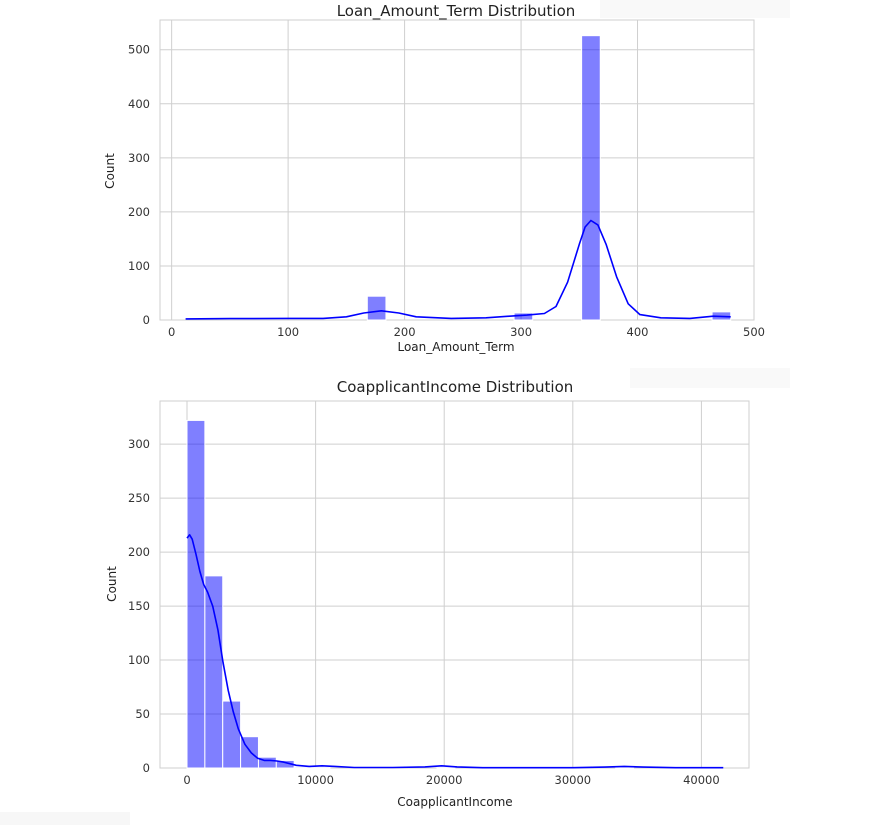  Describe the element at coordinates (455, 387) in the screenshot. I see `chart-title-coapplicant-income: CoapplicantIncome Distribution` at that location.